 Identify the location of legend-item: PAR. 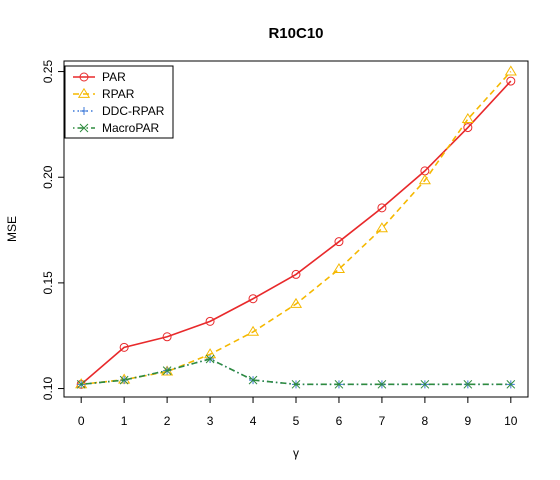
(99, 77).